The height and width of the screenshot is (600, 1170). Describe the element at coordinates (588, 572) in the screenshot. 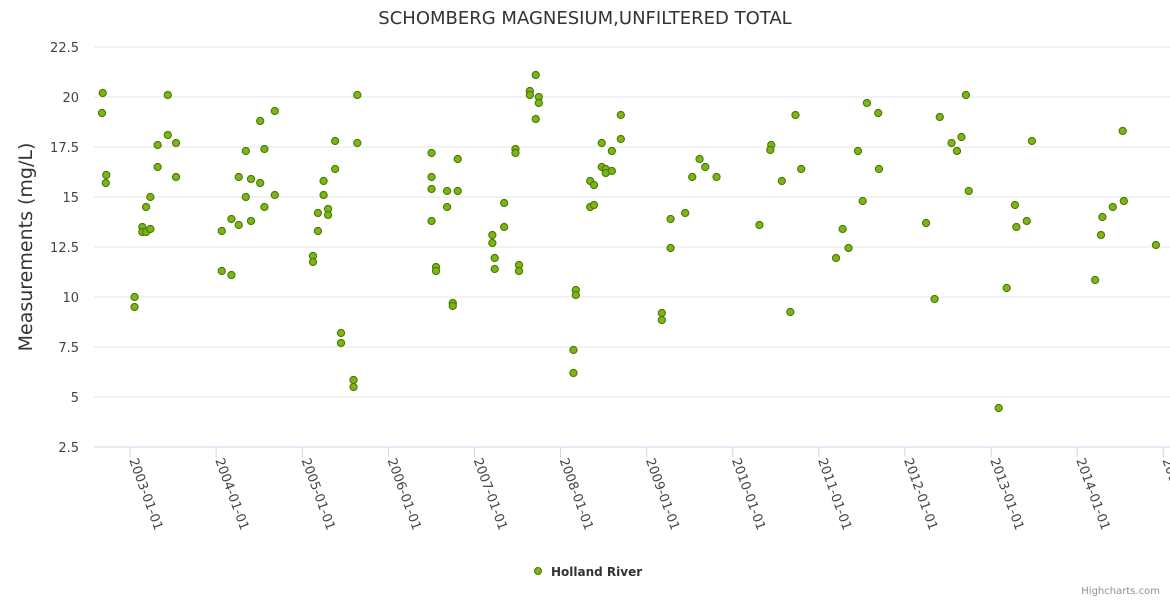

I see `legend: Holland River` at that location.